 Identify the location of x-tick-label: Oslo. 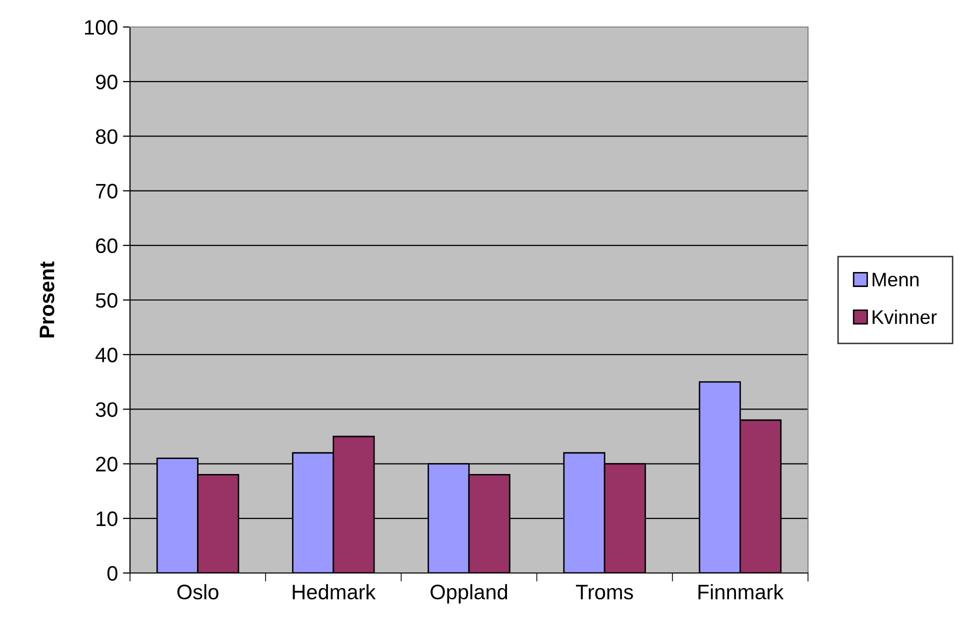
(197, 592).